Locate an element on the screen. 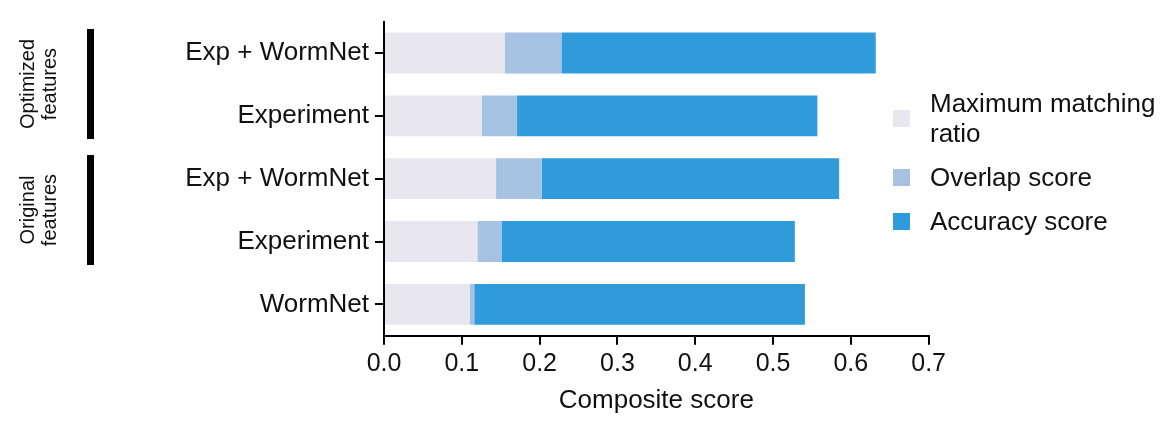  group-bracket: Optimized features is located at coordinates (49, 84).